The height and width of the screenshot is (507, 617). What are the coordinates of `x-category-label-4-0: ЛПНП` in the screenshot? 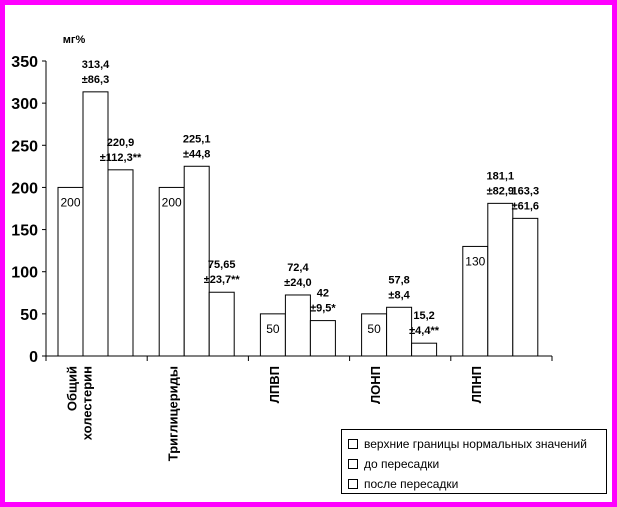 It's located at (476, 384).